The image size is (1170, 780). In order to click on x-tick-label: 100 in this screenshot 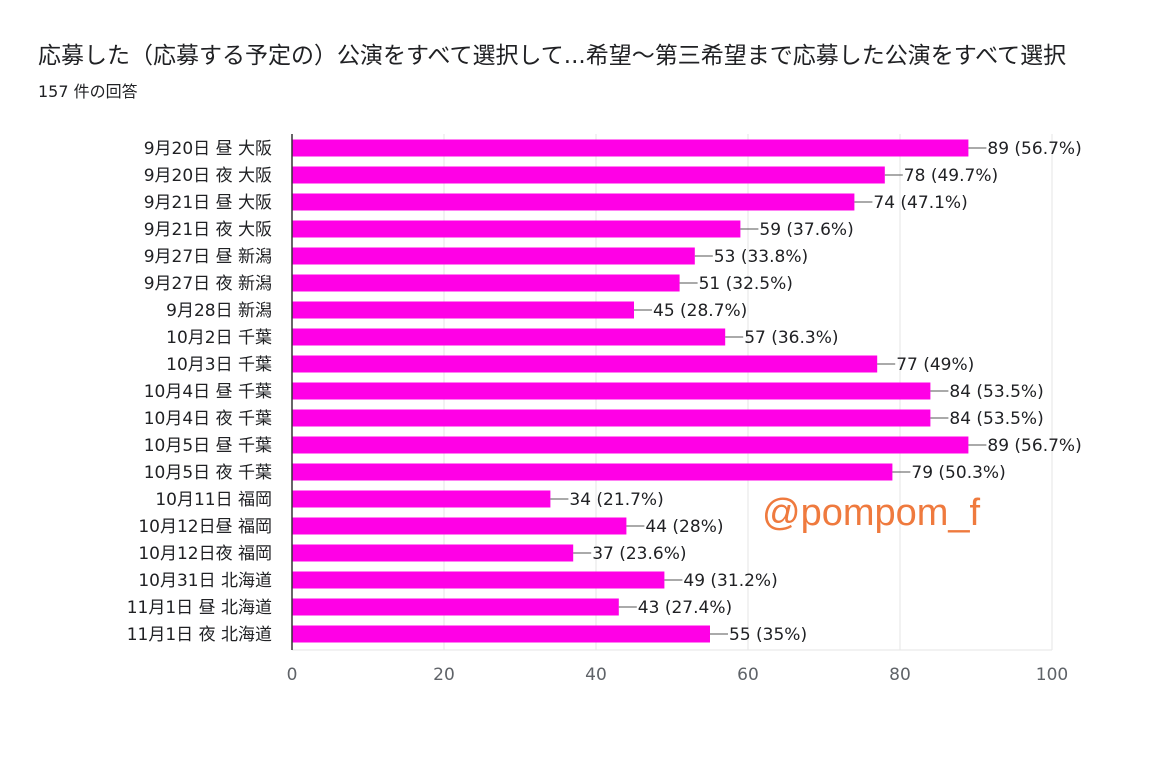, I will do `click(1052, 675)`.